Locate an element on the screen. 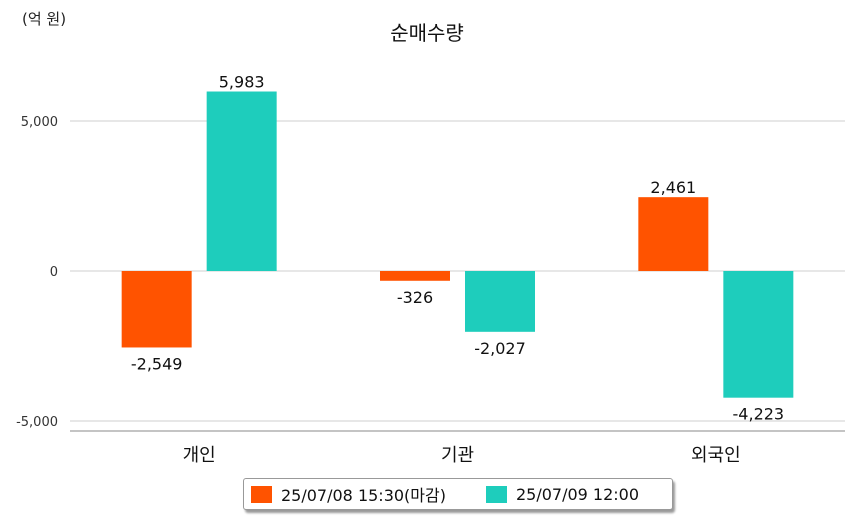  legend-item-series-2: 25/07/09 12:00 is located at coordinates (562, 494).